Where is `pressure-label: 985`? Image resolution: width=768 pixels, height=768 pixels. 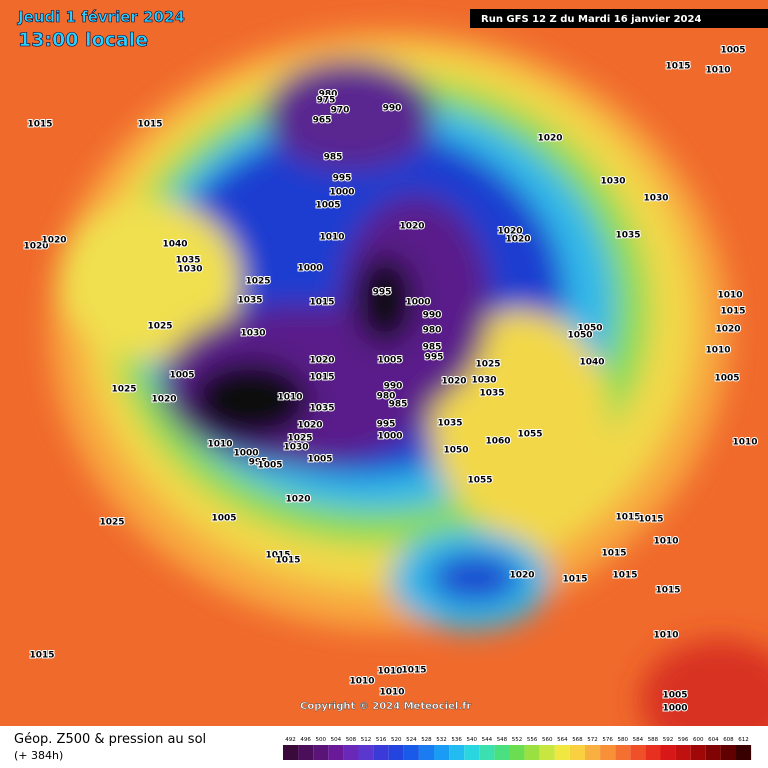 pressure-label: 985 is located at coordinates (432, 348).